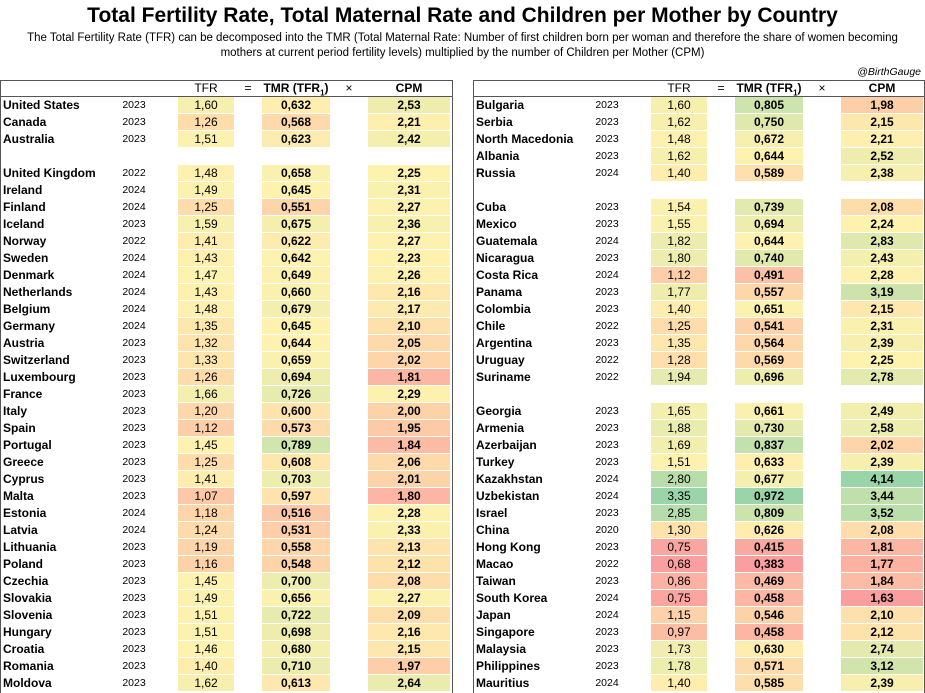 This screenshot has width=925, height=693. I want to click on cpm-cell: 2,26, so click(409, 275).